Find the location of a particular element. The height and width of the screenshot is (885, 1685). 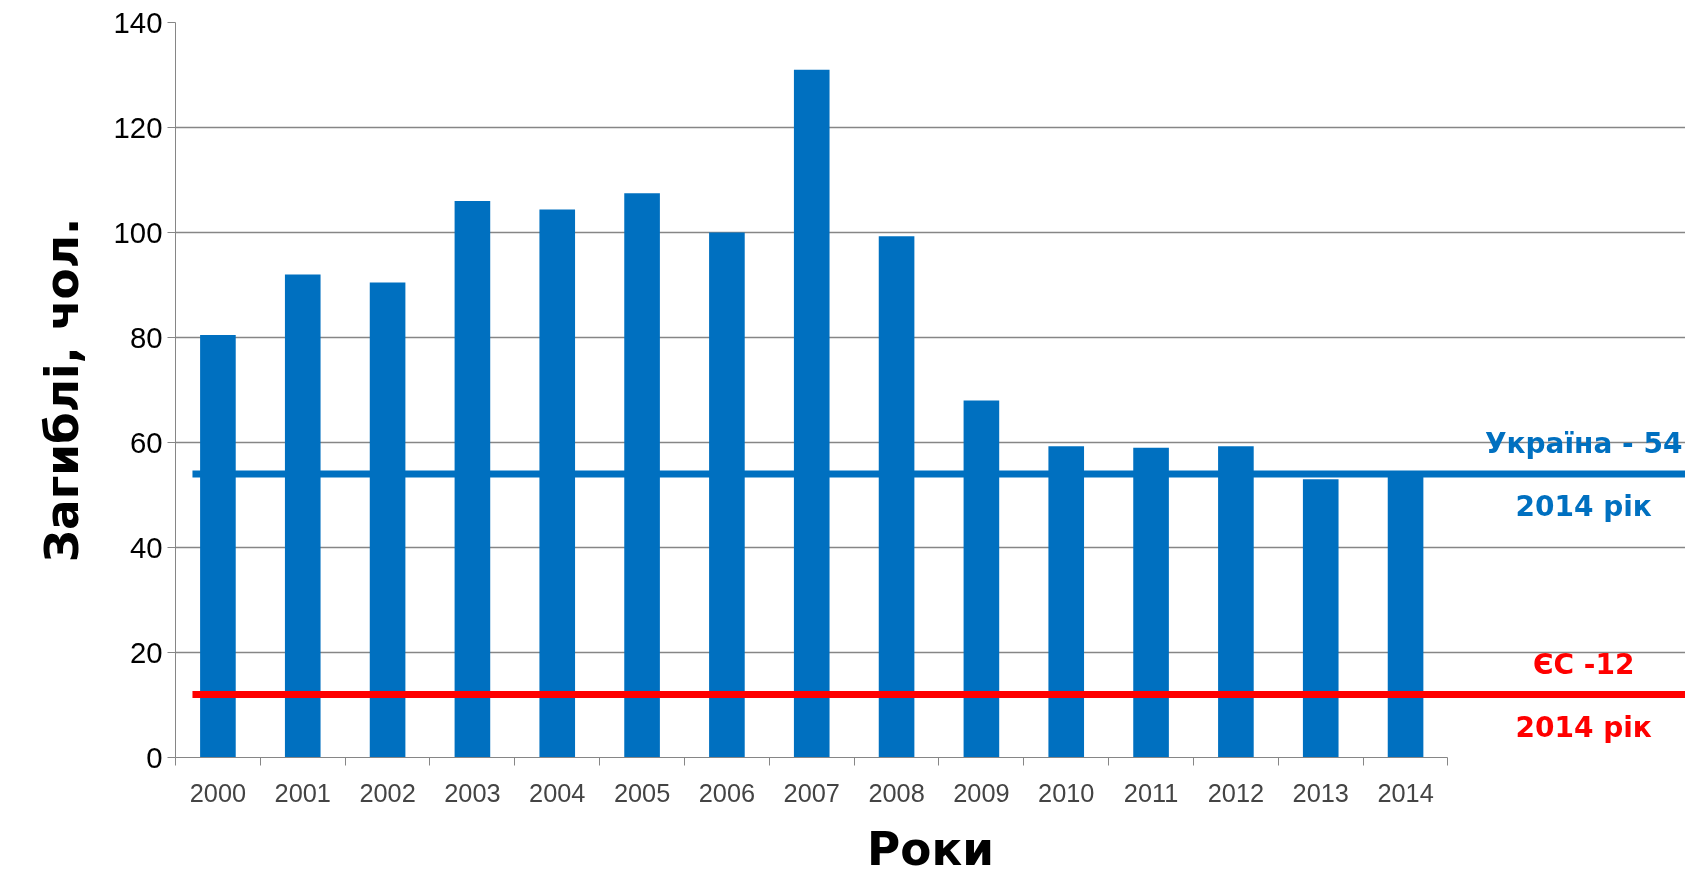

ref-line-label: Україна - 54 2014 рік is located at coordinates (1583, 475).